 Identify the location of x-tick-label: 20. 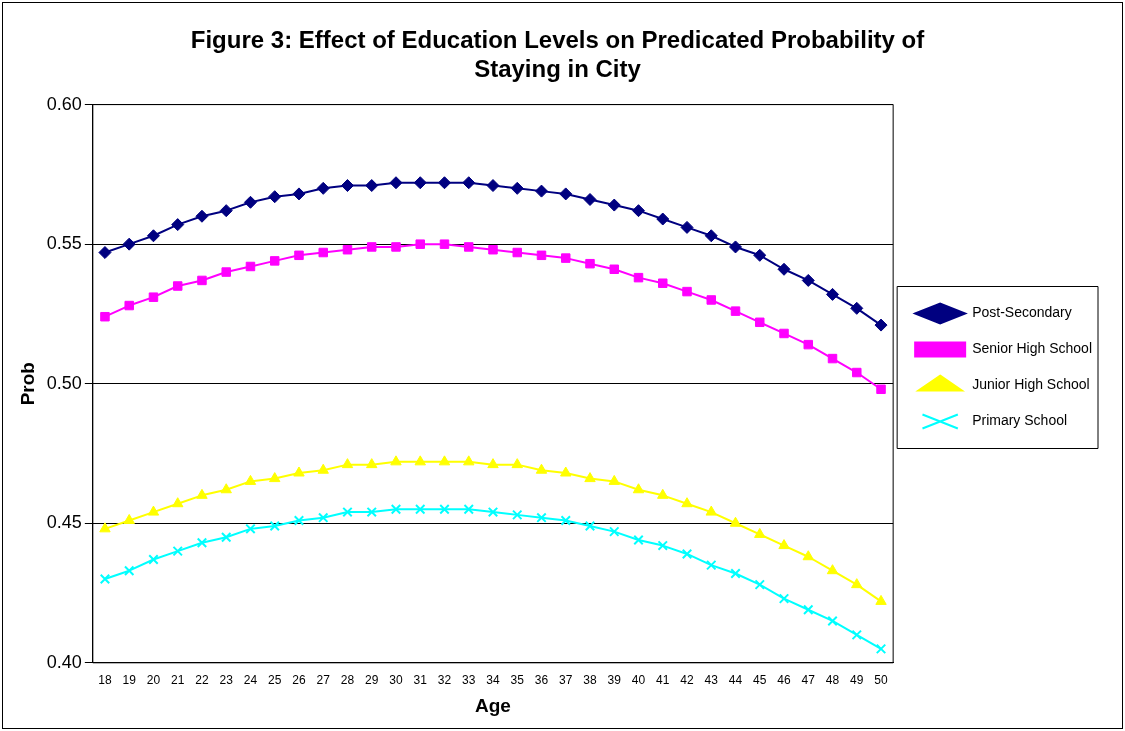
(153, 680).